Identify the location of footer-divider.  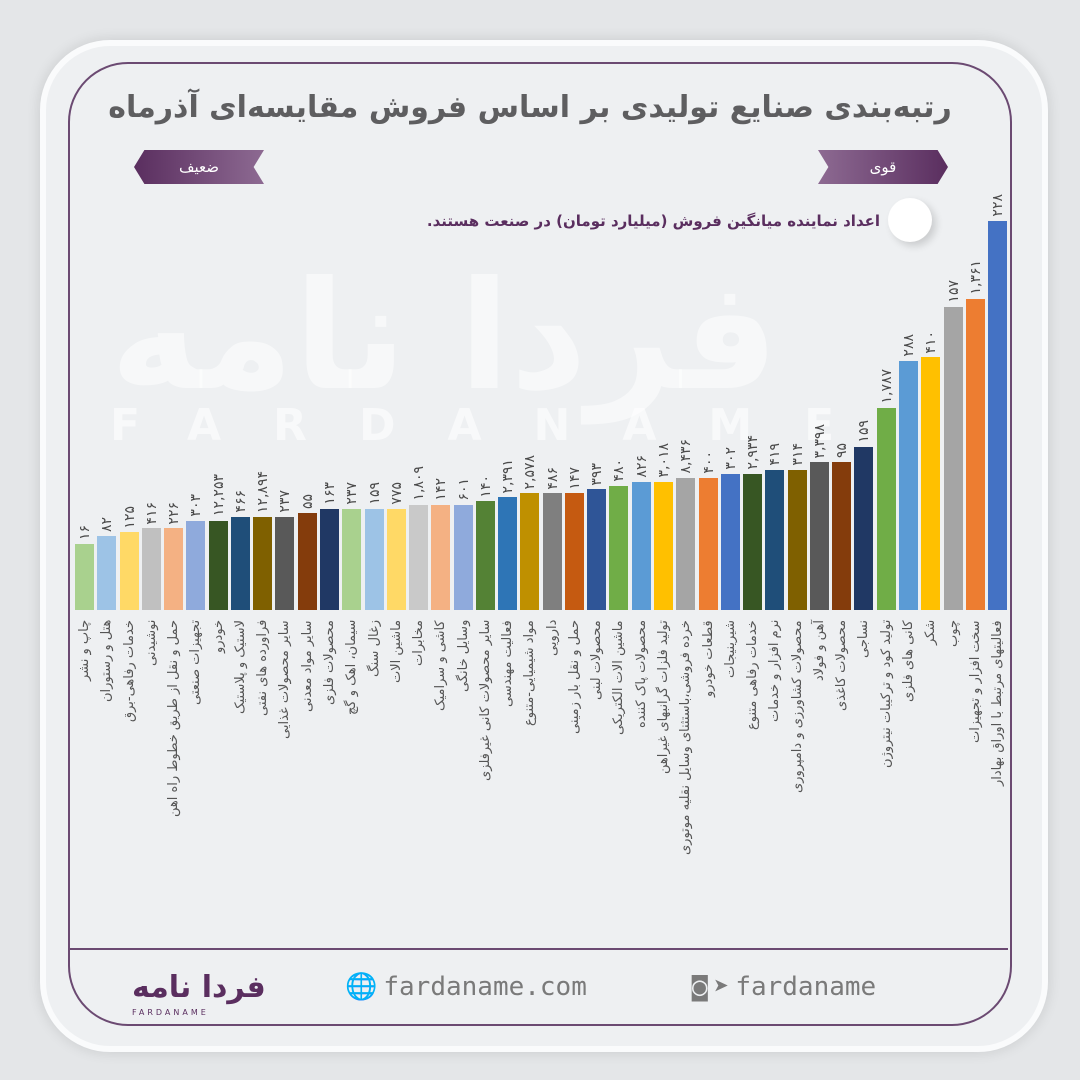
(539, 949).